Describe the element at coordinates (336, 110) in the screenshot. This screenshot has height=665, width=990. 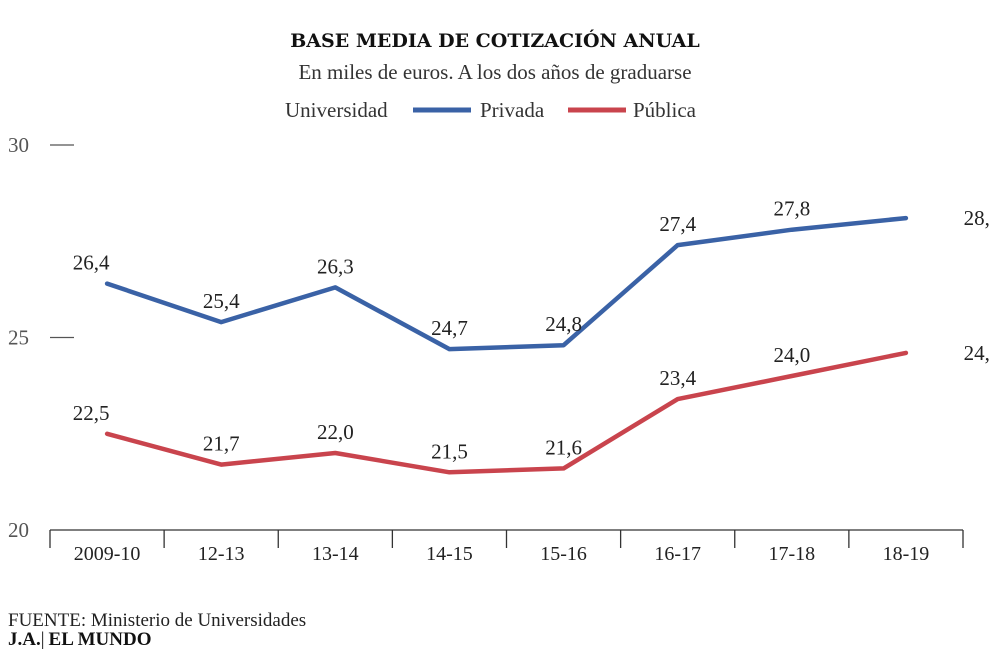
I see `legend-title: Universidad` at that location.